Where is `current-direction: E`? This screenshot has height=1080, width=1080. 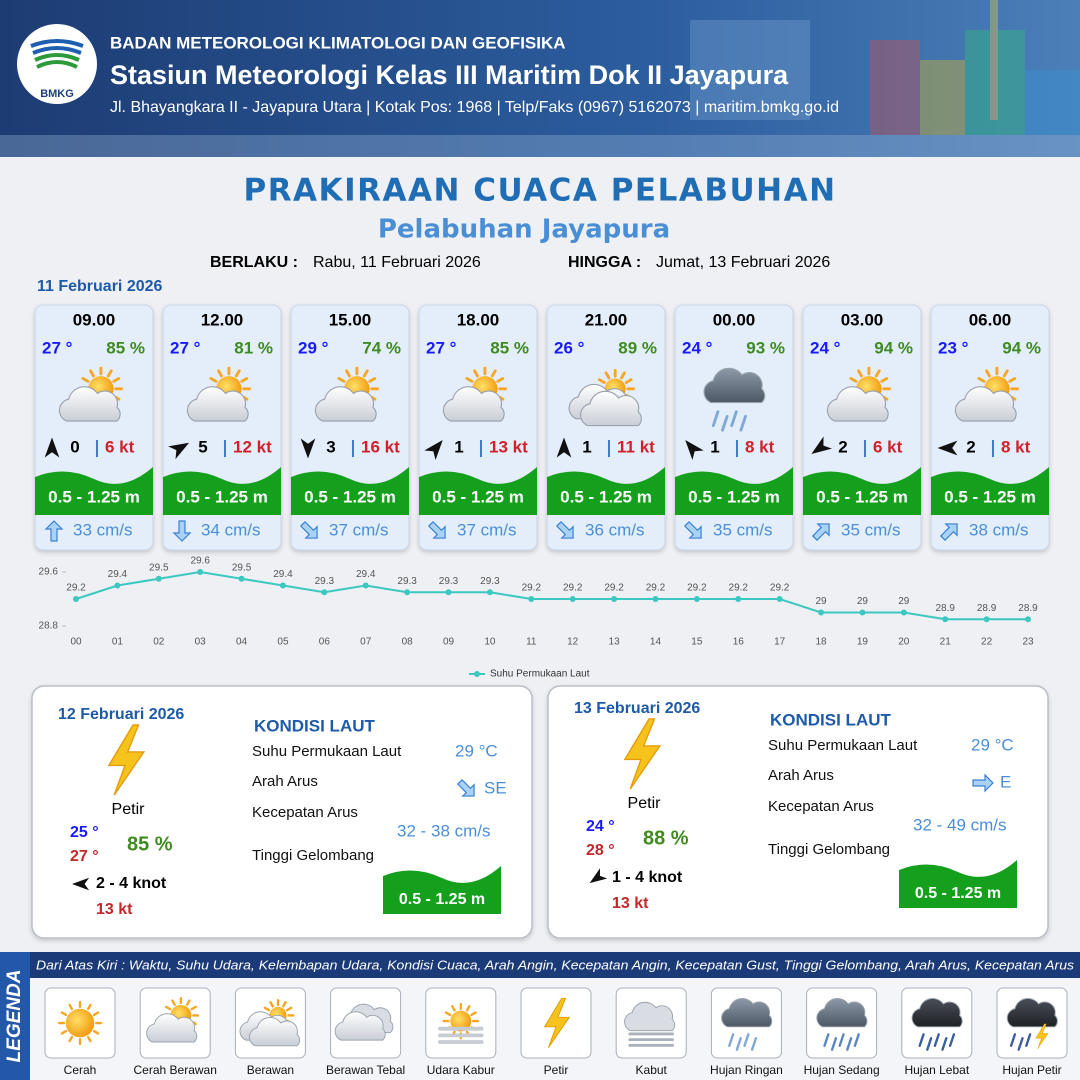
current-direction: E is located at coordinates (1005, 781).